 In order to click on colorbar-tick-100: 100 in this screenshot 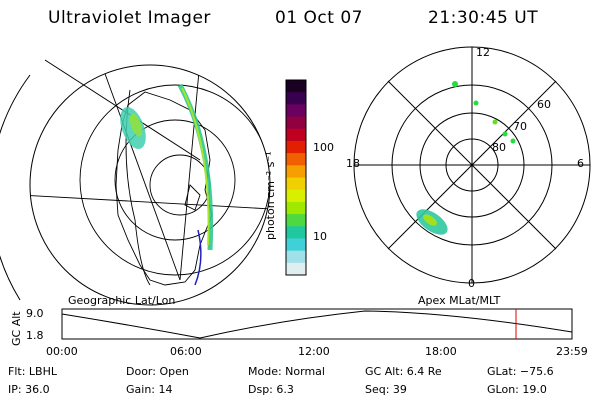, I will do `click(323, 147)`.